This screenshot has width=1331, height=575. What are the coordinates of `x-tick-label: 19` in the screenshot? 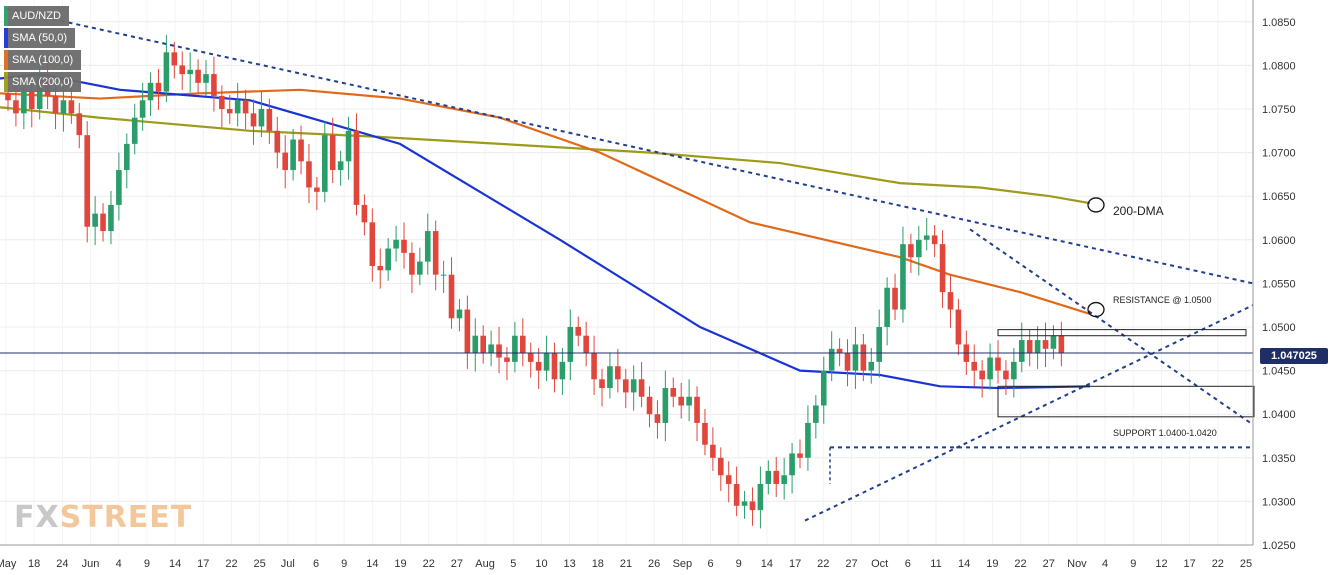 It's located at (400, 564).